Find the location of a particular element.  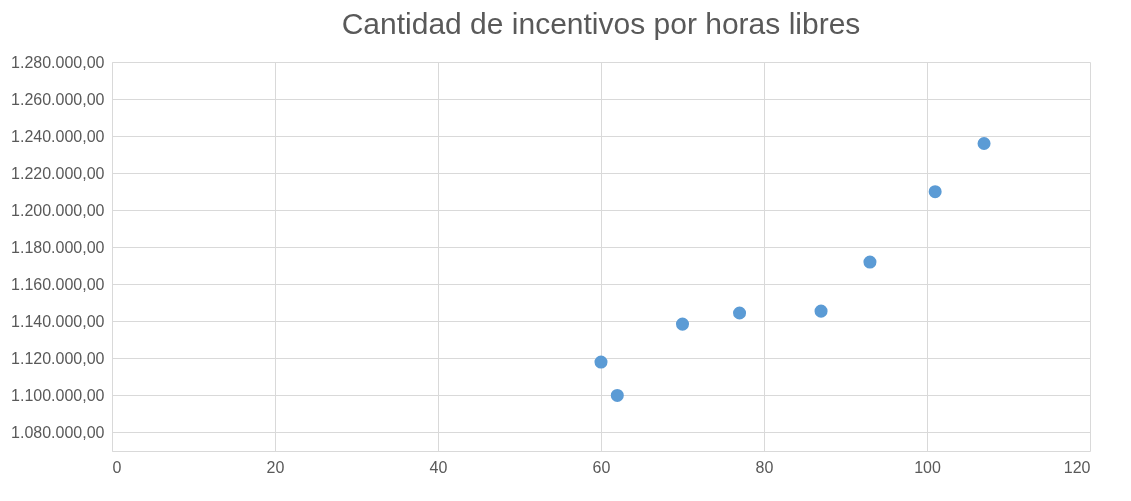

x-tick-label: 80 is located at coordinates (764, 467).